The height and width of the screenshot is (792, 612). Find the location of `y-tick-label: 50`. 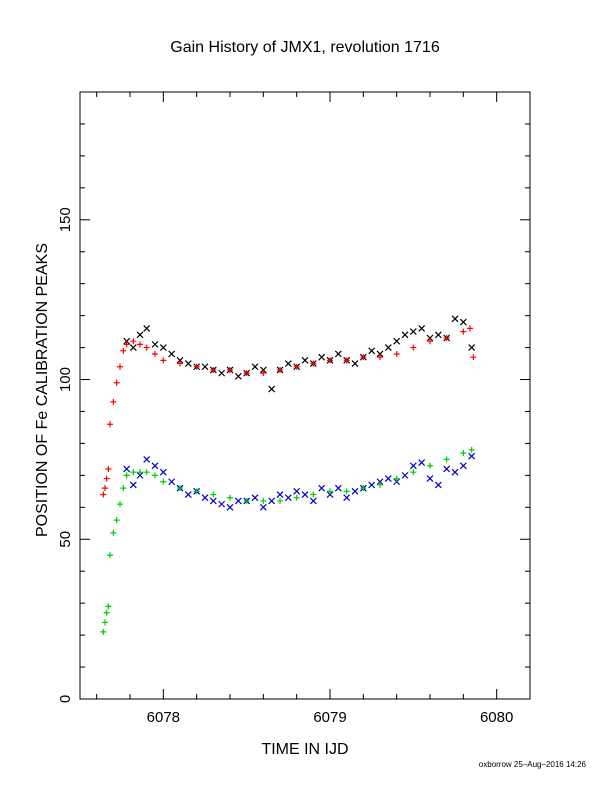

y-tick-label: 50 is located at coordinates (65, 539).